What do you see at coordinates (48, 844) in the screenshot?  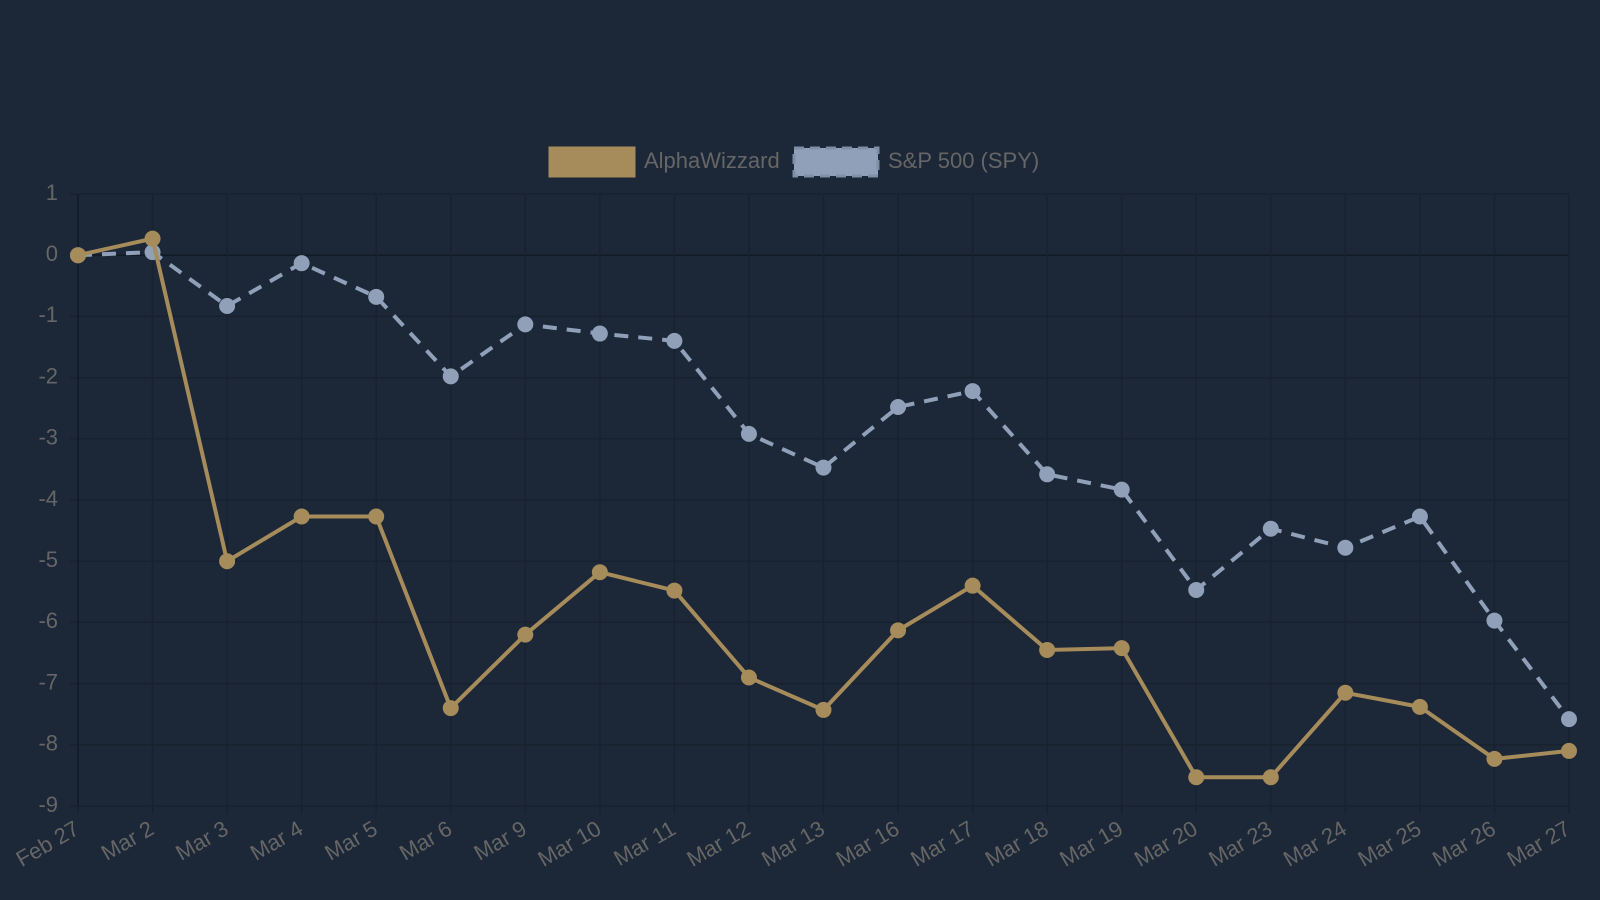 I see `x-tick-label: Feb 27` at bounding box center [48, 844].